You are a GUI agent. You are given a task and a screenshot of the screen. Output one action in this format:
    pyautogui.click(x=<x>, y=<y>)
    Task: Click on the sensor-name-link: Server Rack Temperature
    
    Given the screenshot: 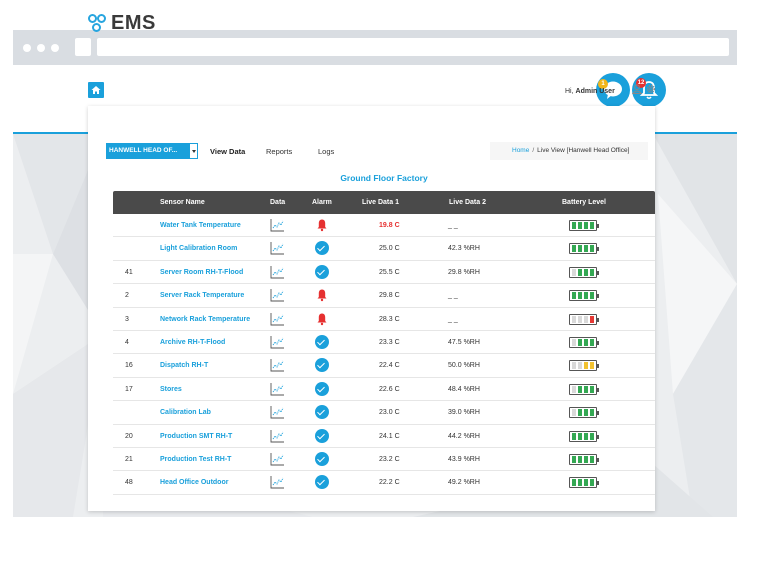 What is the action you would take?
    pyautogui.click(x=202, y=296)
    